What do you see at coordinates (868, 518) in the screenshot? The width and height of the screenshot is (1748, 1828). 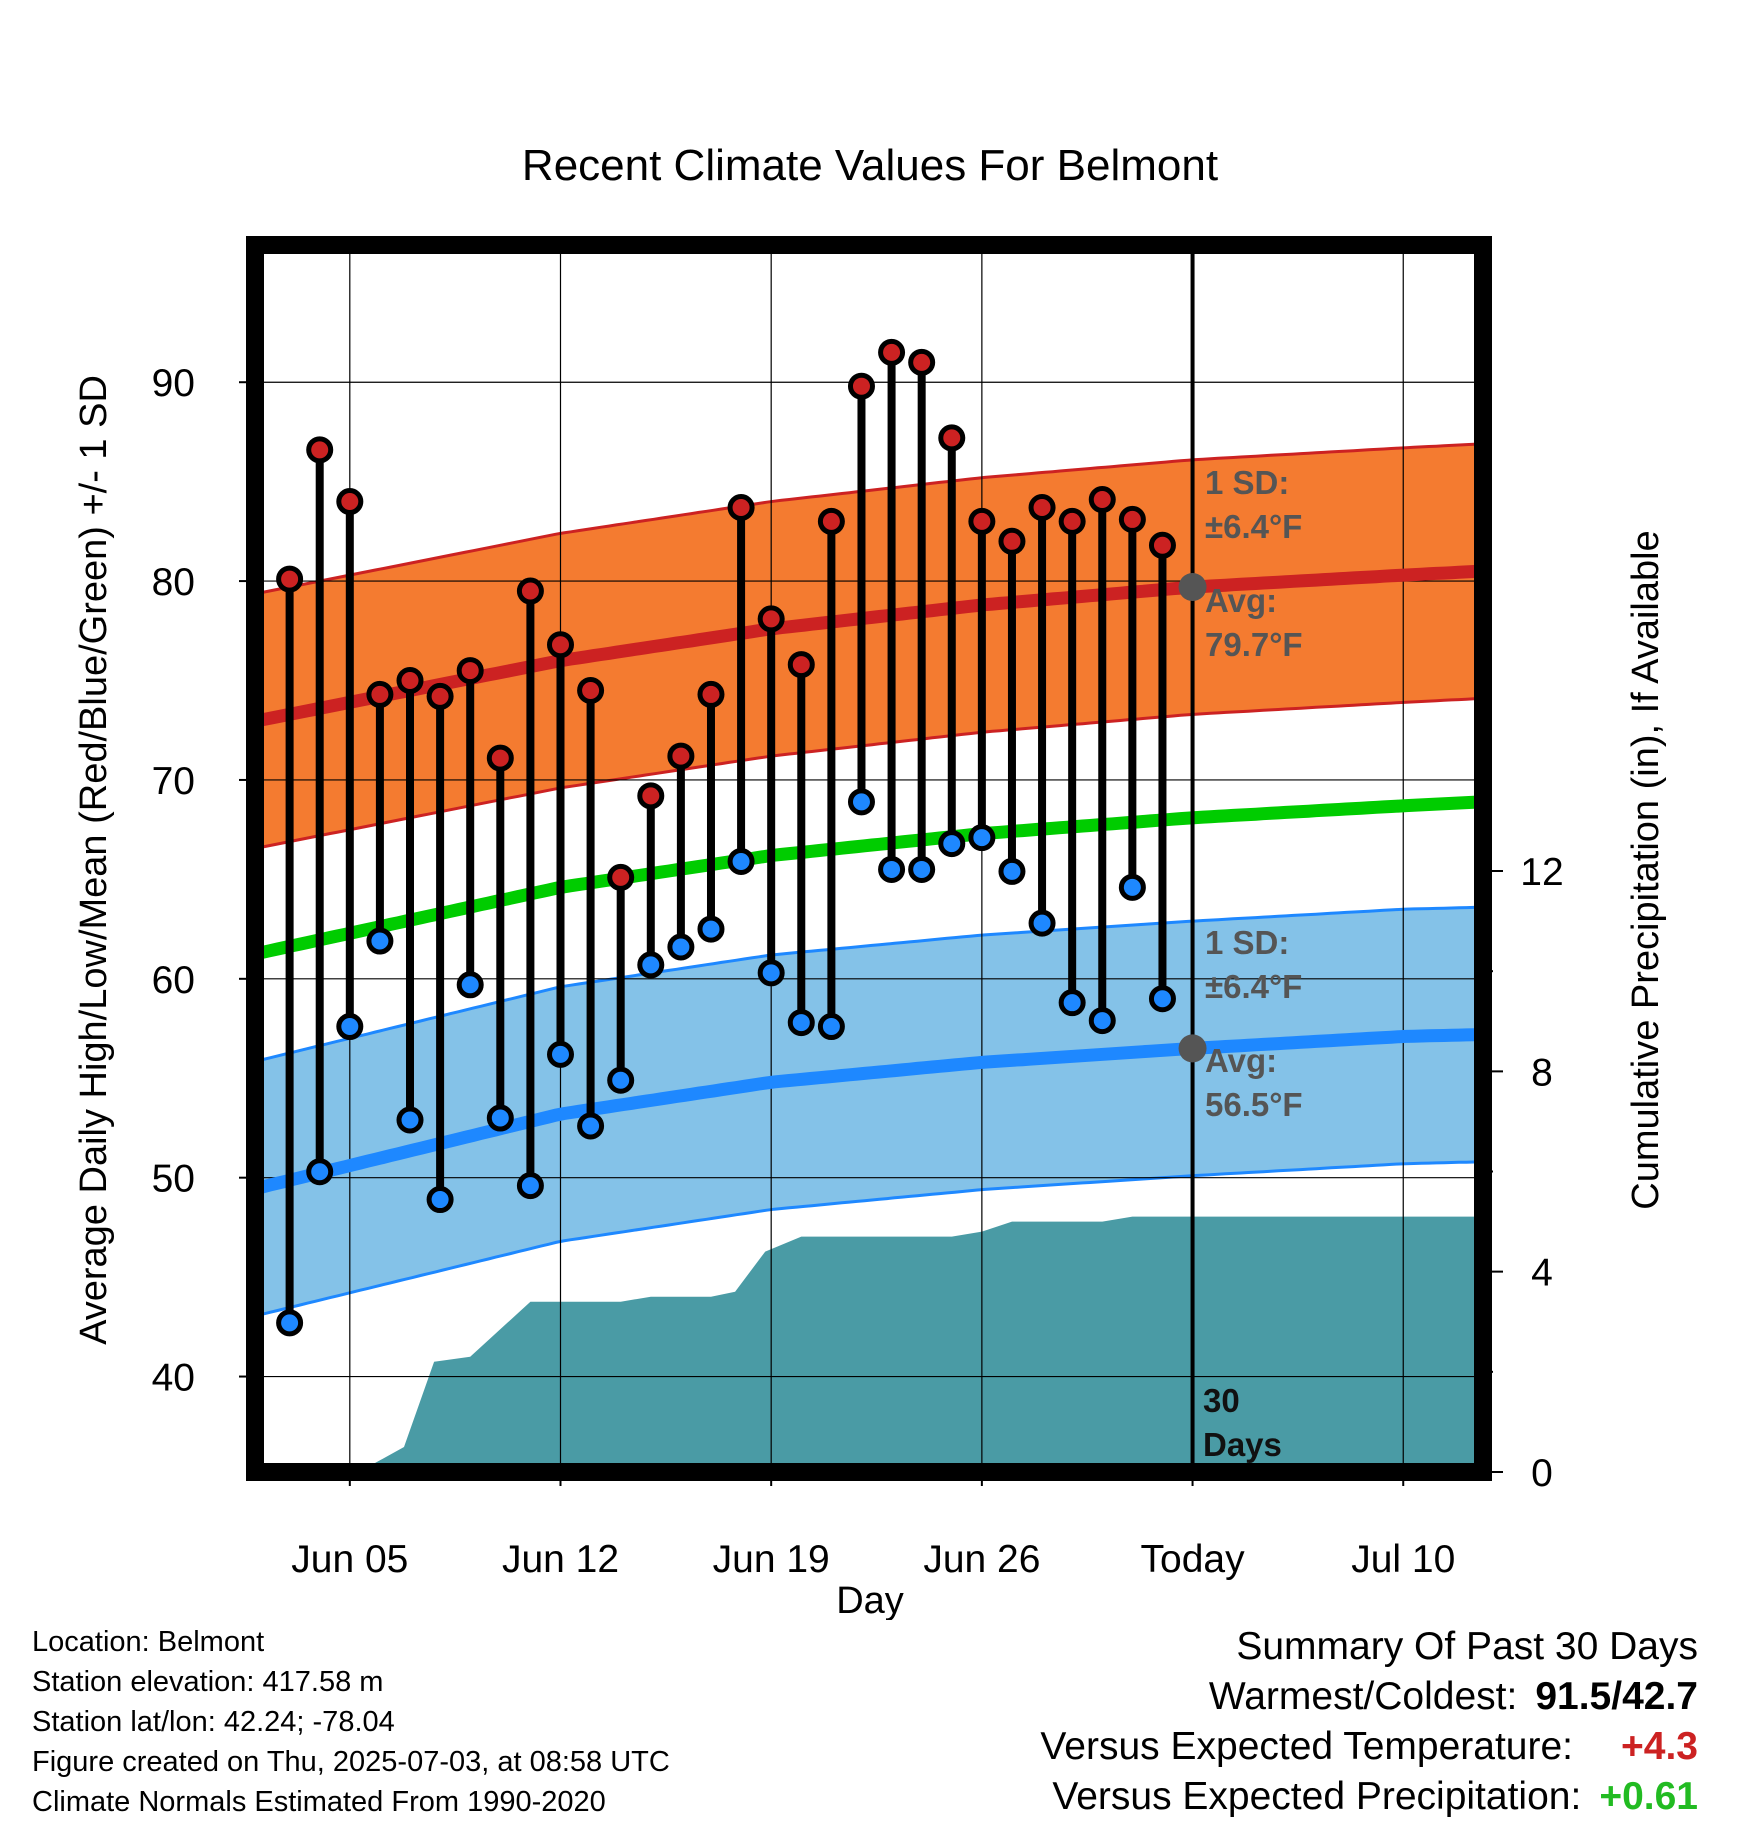 I see `high-sd-upper-line` at bounding box center [868, 518].